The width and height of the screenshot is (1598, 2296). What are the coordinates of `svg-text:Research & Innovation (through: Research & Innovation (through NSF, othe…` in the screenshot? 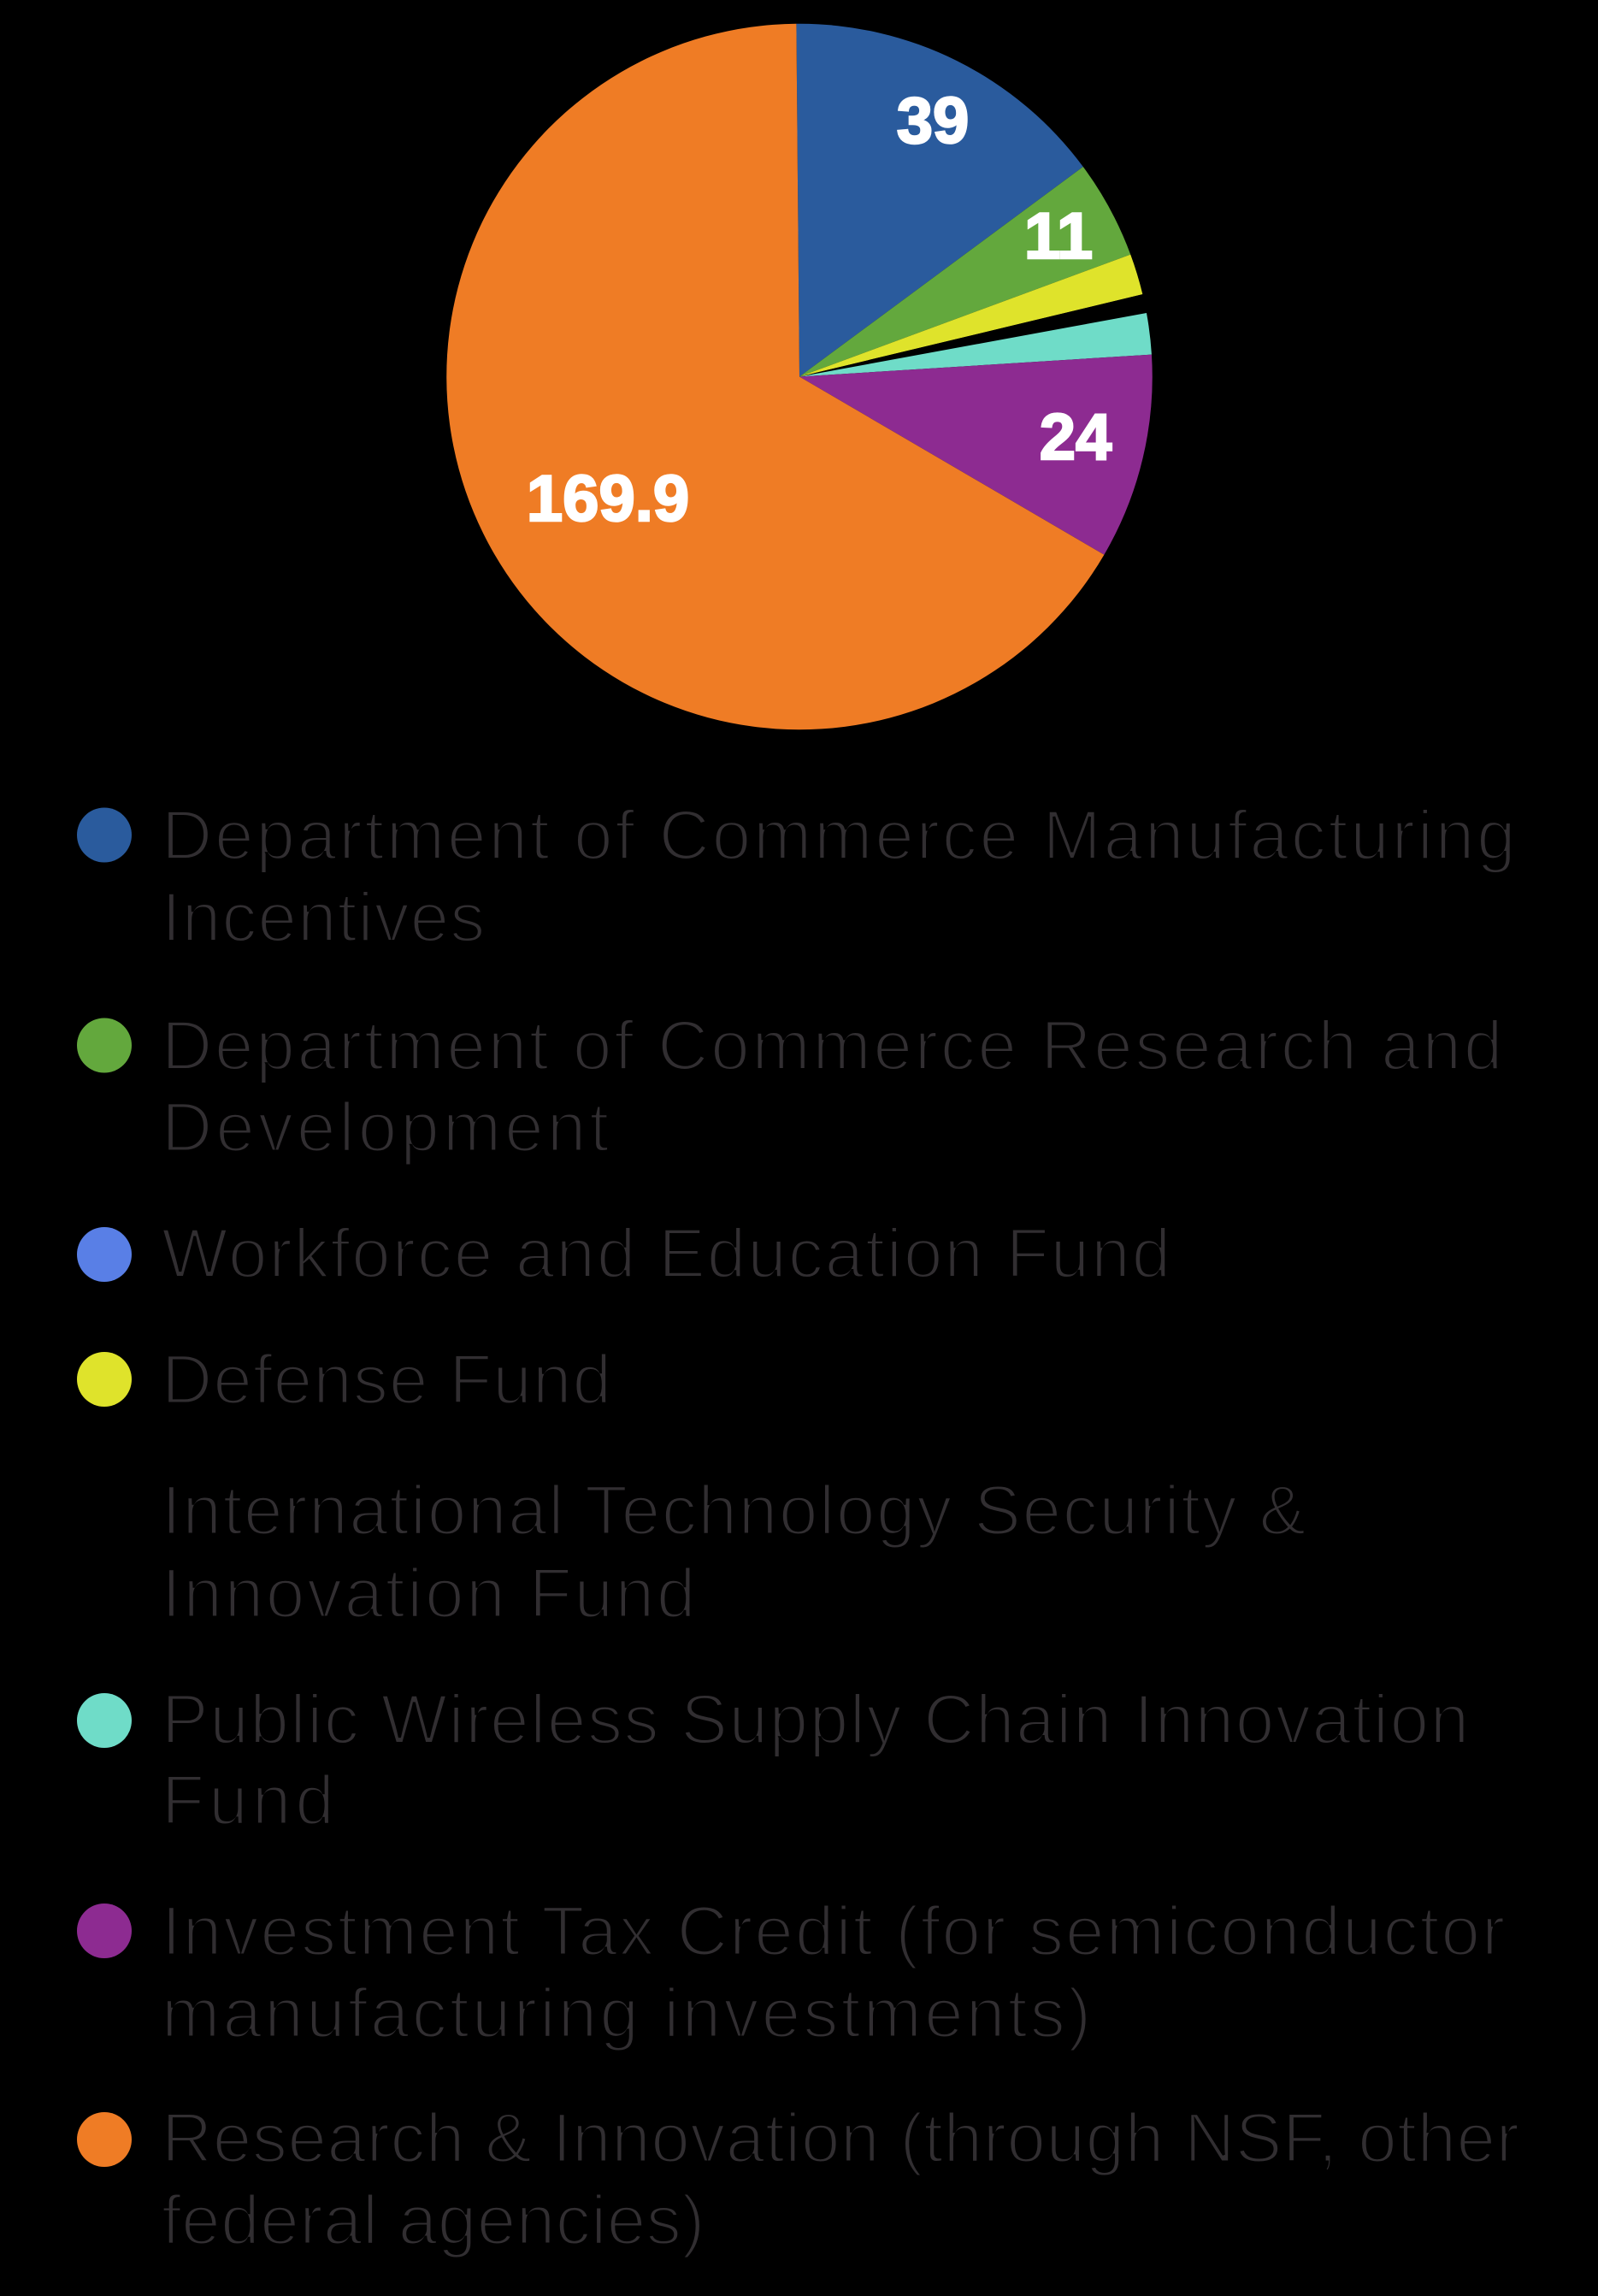 It's located at (841, 2138).